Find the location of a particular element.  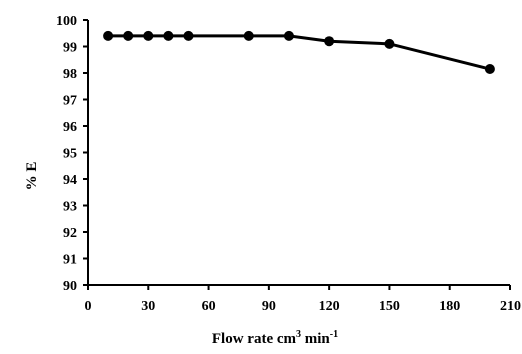

y-tick-label: 91 is located at coordinates (70, 260).